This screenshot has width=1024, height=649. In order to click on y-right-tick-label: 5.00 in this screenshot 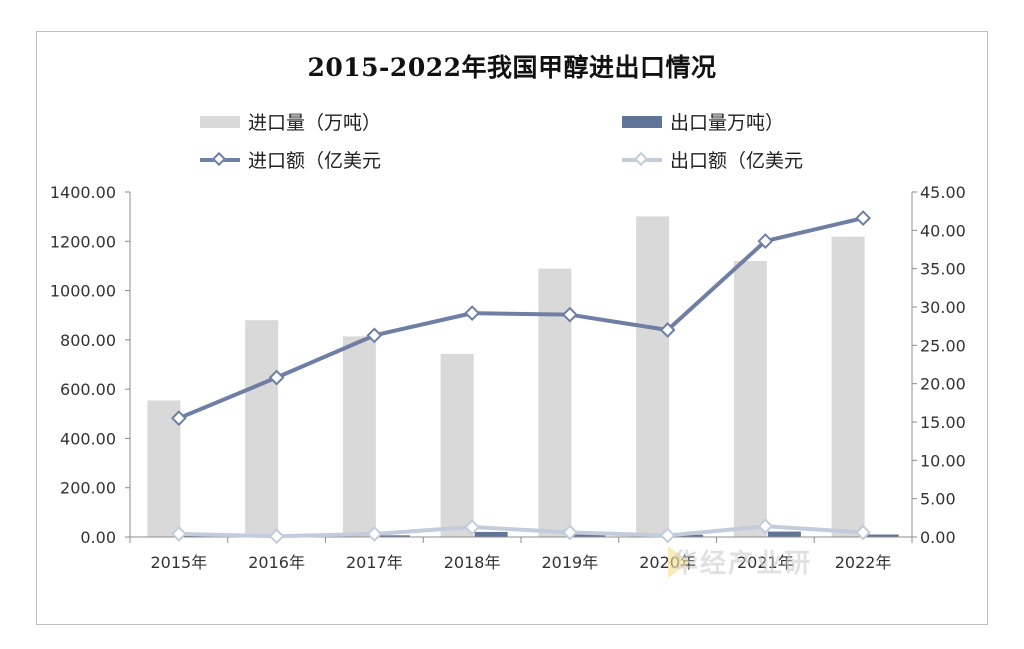, I will do `click(938, 499)`.